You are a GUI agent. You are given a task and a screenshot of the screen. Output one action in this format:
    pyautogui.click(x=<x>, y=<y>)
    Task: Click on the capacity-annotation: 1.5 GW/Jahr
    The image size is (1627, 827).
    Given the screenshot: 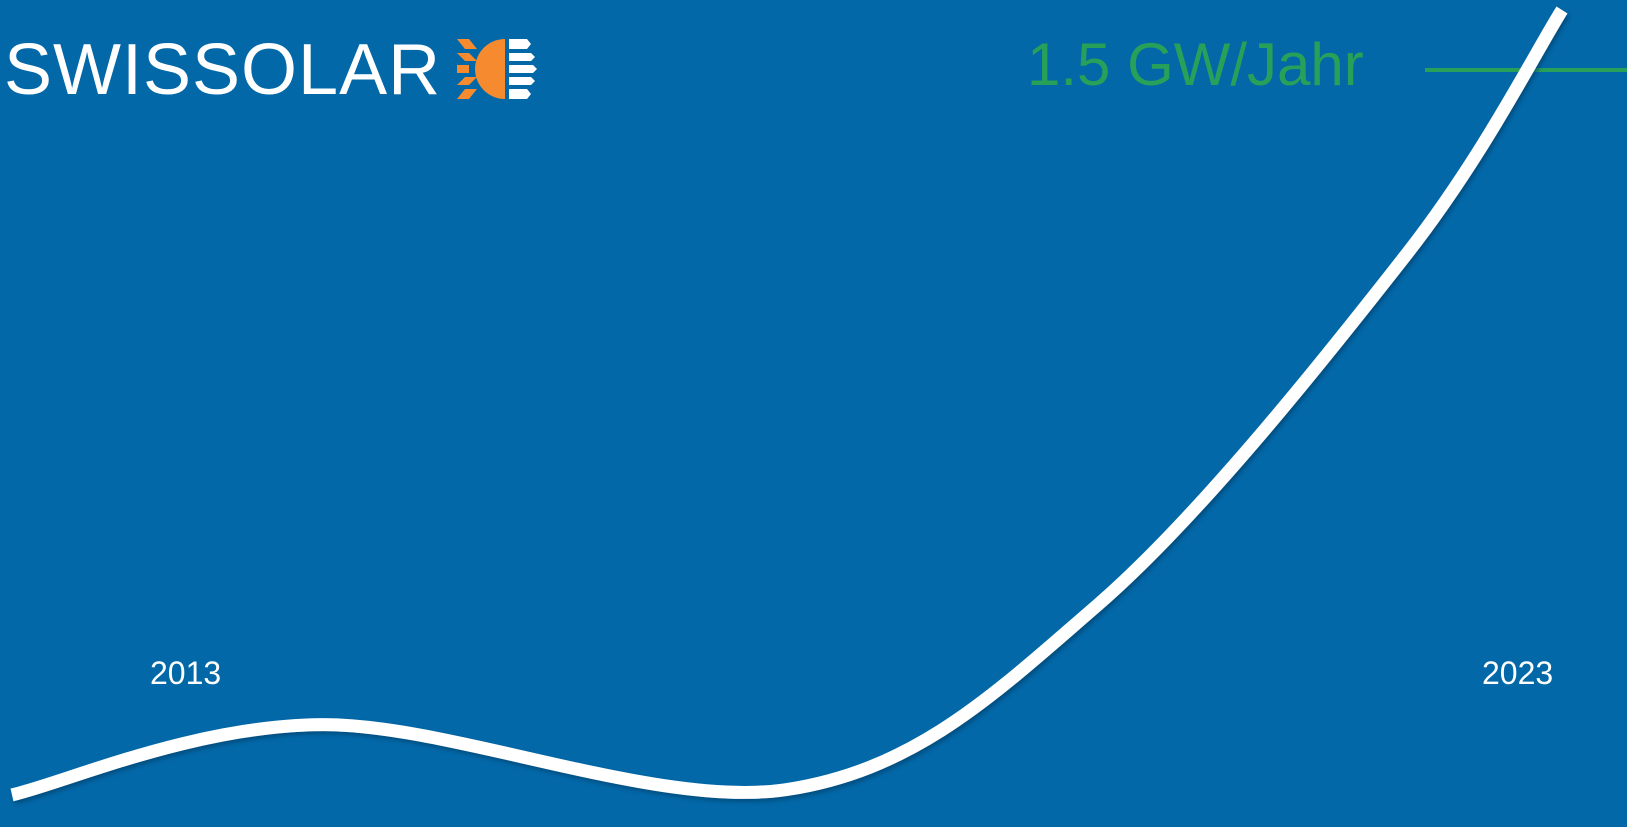 What is the action you would take?
    pyautogui.click(x=1195, y=64)
    